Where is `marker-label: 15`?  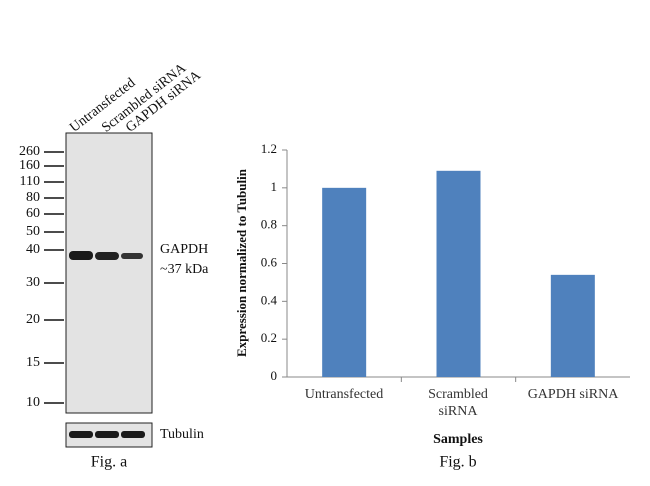 marker-label: 15 is located at coordinates (33, 362).